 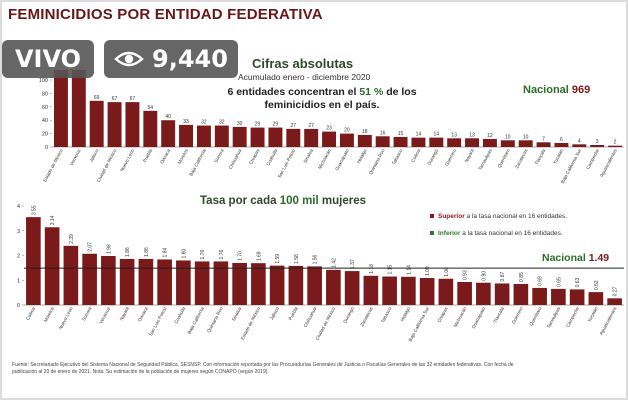 What do you see at coordinates (558, 156) in the screenshot?
I see `category-label: Yucatán` at bounding box center [558, 156].